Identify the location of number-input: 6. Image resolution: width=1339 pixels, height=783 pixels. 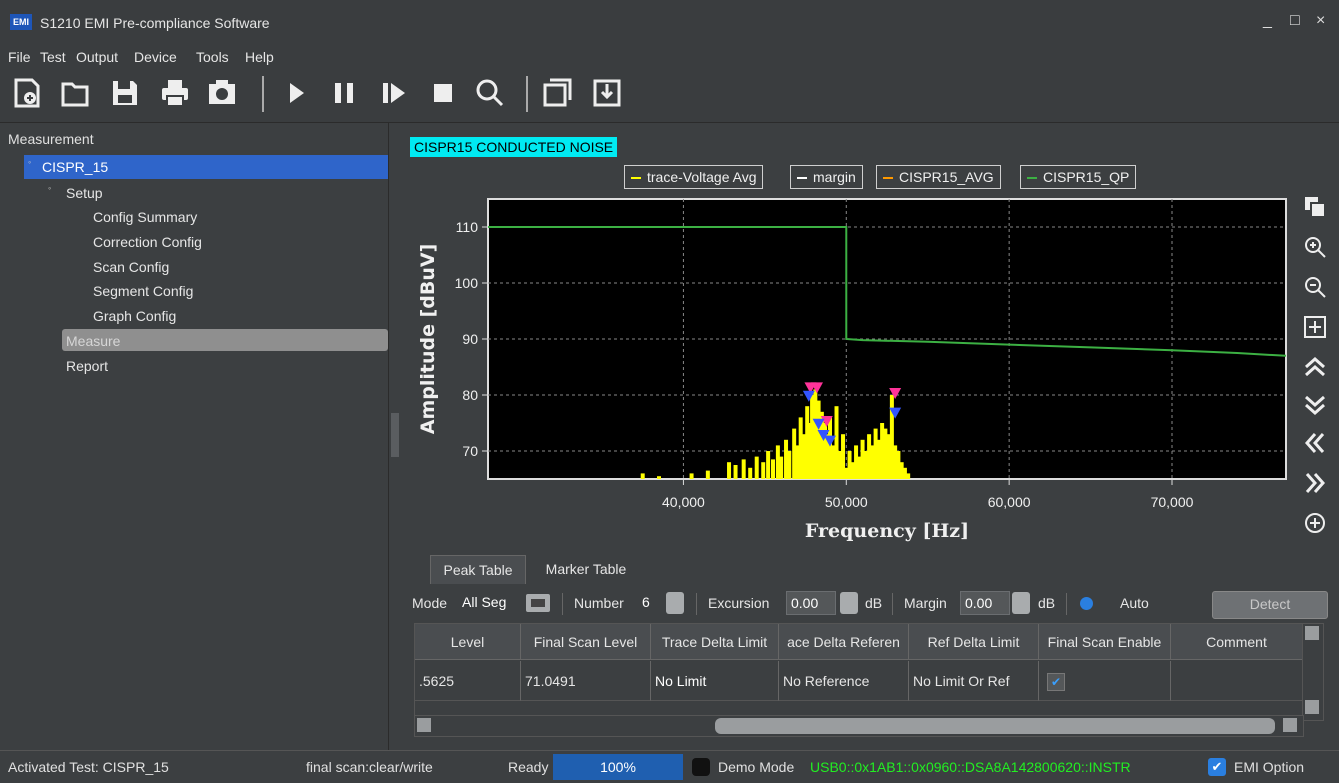
(646, 602).